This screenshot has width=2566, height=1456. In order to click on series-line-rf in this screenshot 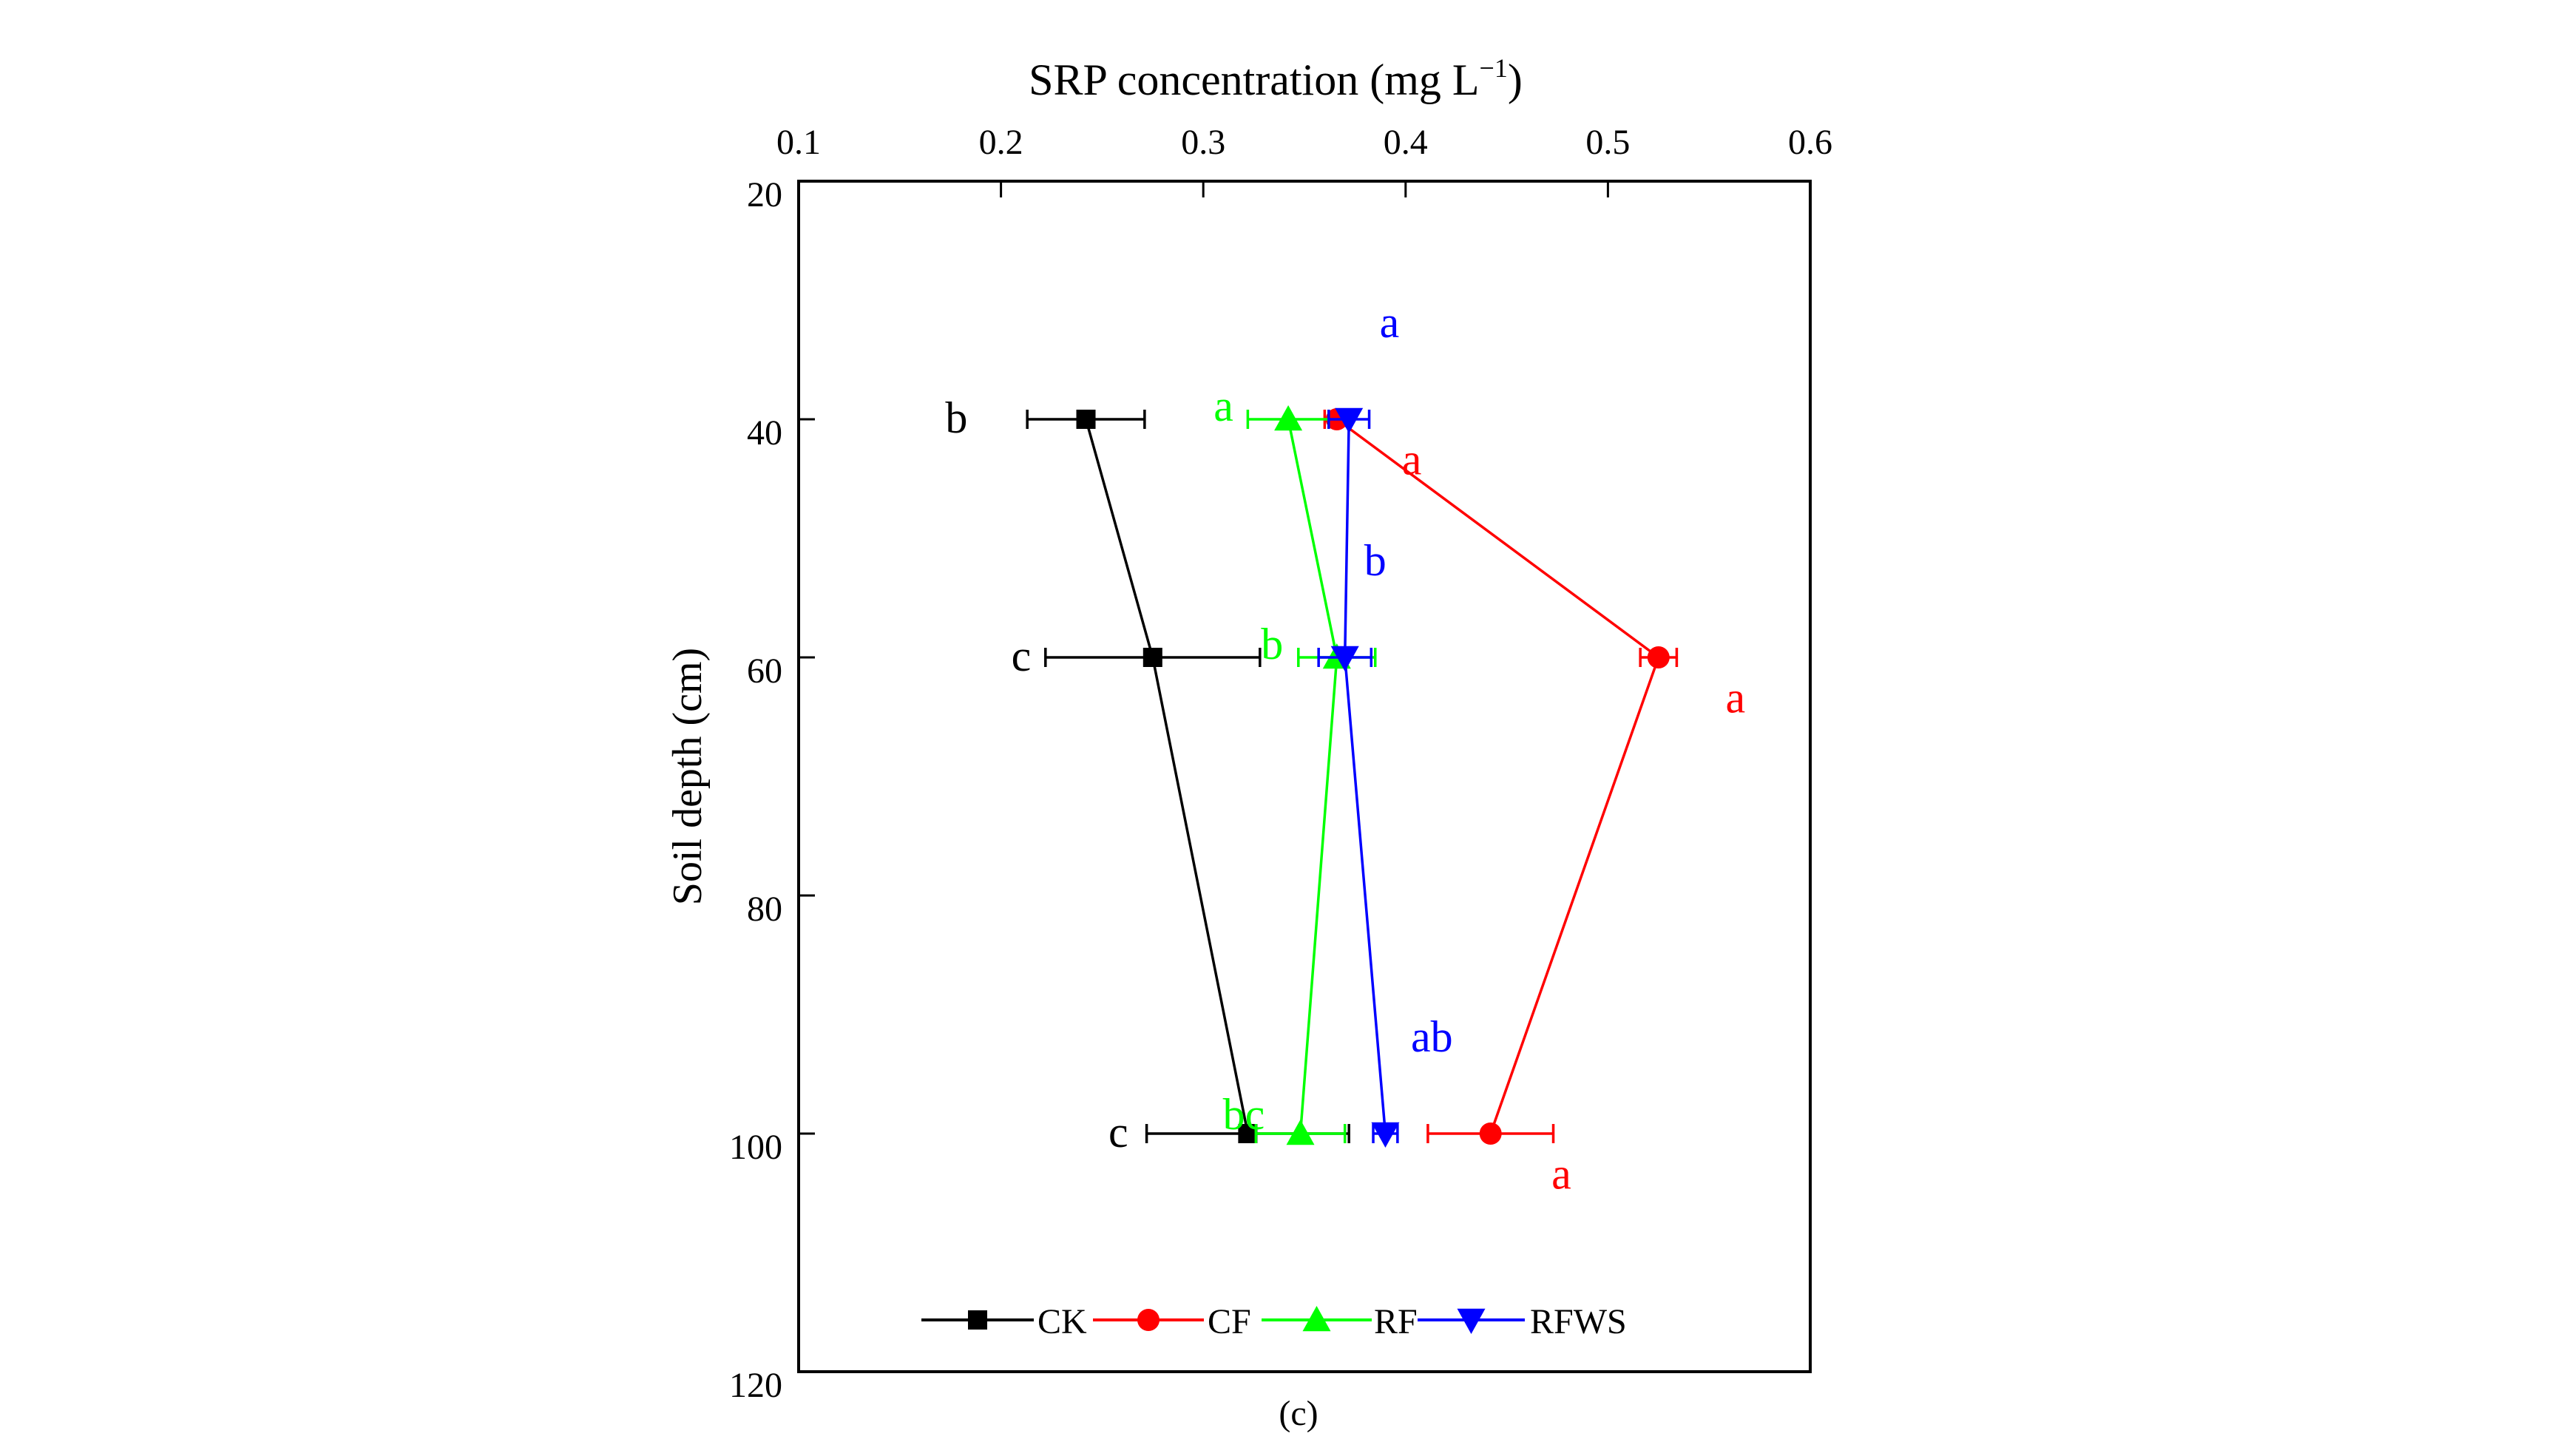, I will do `click(1312, 777)`.